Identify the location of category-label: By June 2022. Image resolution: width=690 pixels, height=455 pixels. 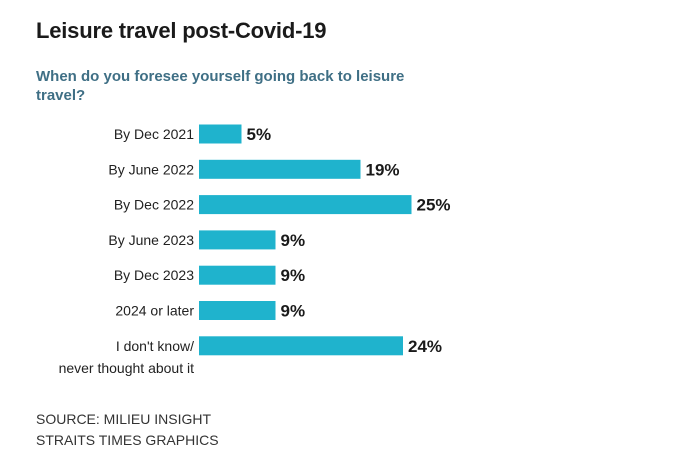
(151, 169).